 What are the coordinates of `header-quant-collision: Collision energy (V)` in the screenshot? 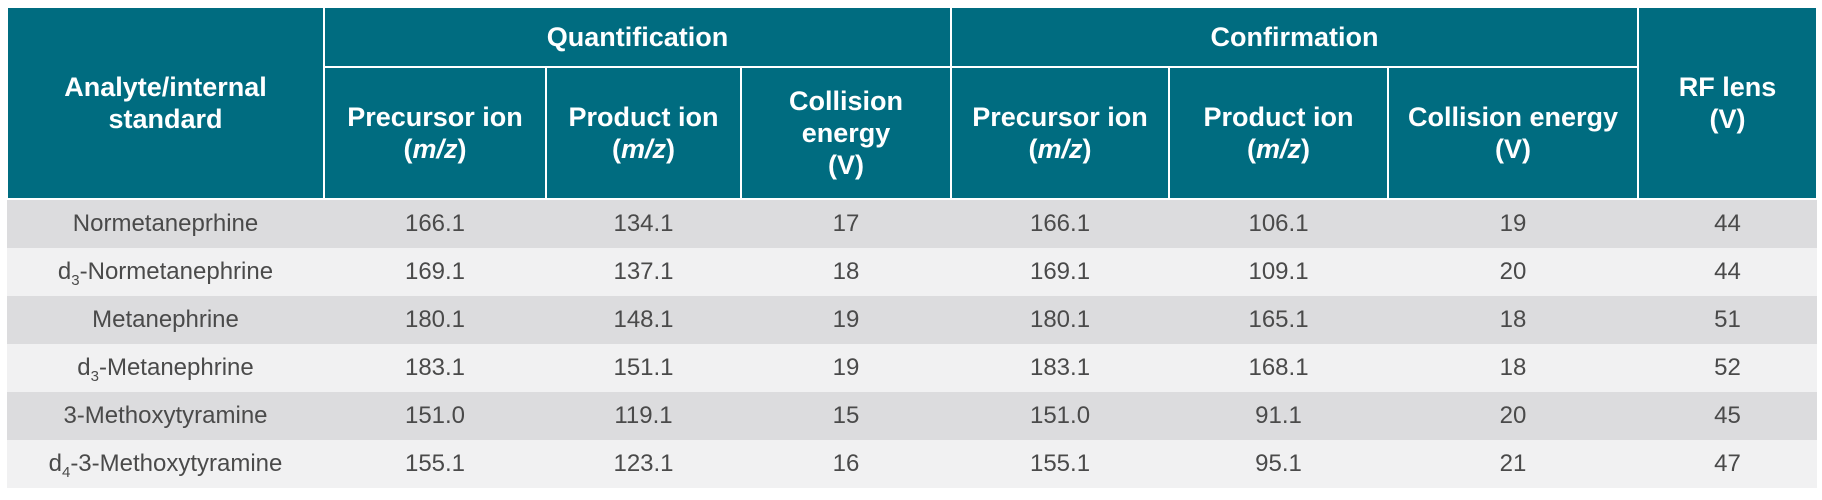 It's located at (846, 133).